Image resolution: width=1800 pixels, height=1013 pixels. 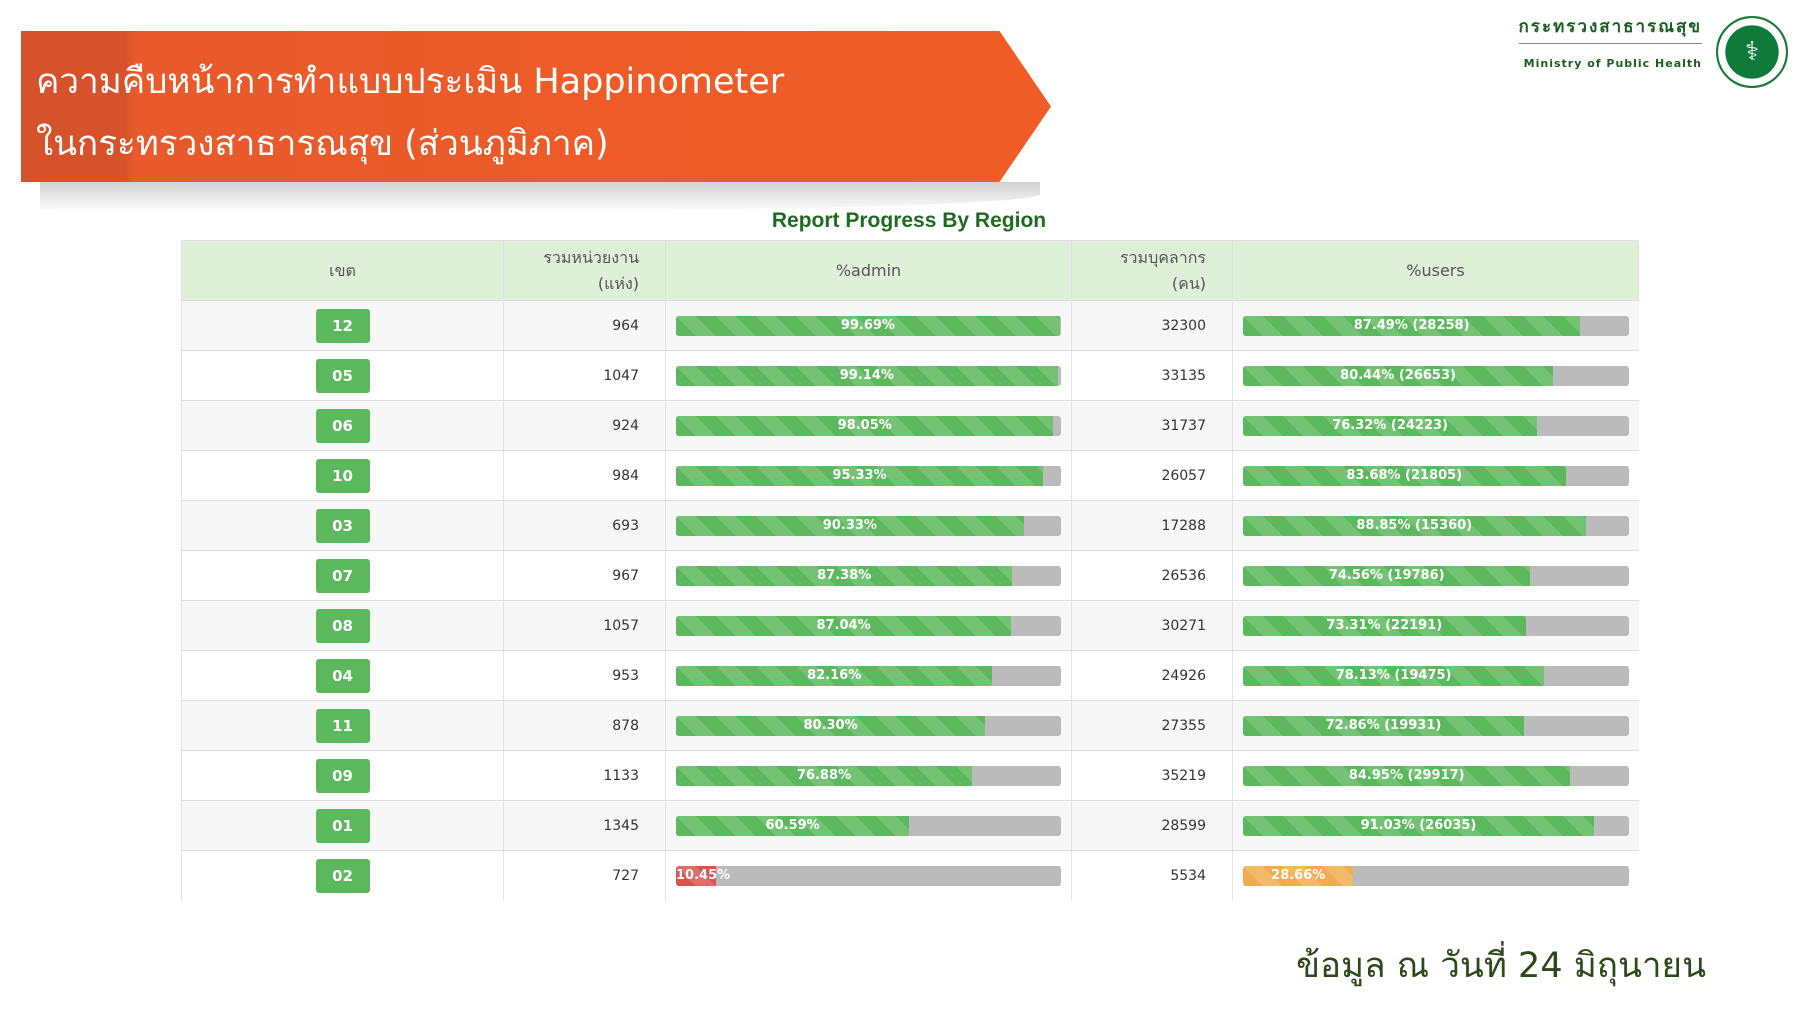 I want to click on users-progress-bar: 91.03% (26035), so click(x=1436, y=825).